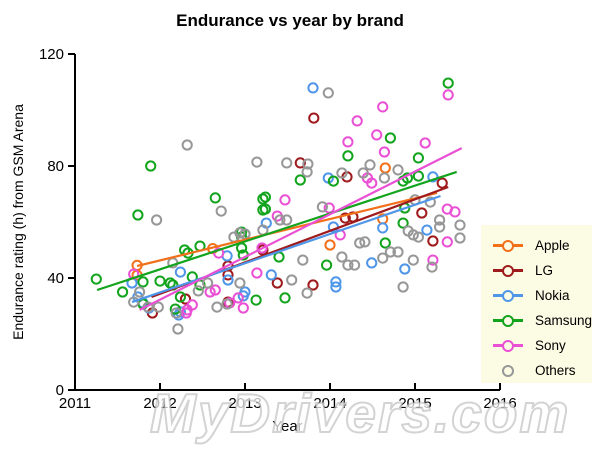 The image size is (600, 454). Describe the element at coordinates (552, 295) in the screenshot. I see `legend-label: Nokia` at that location.